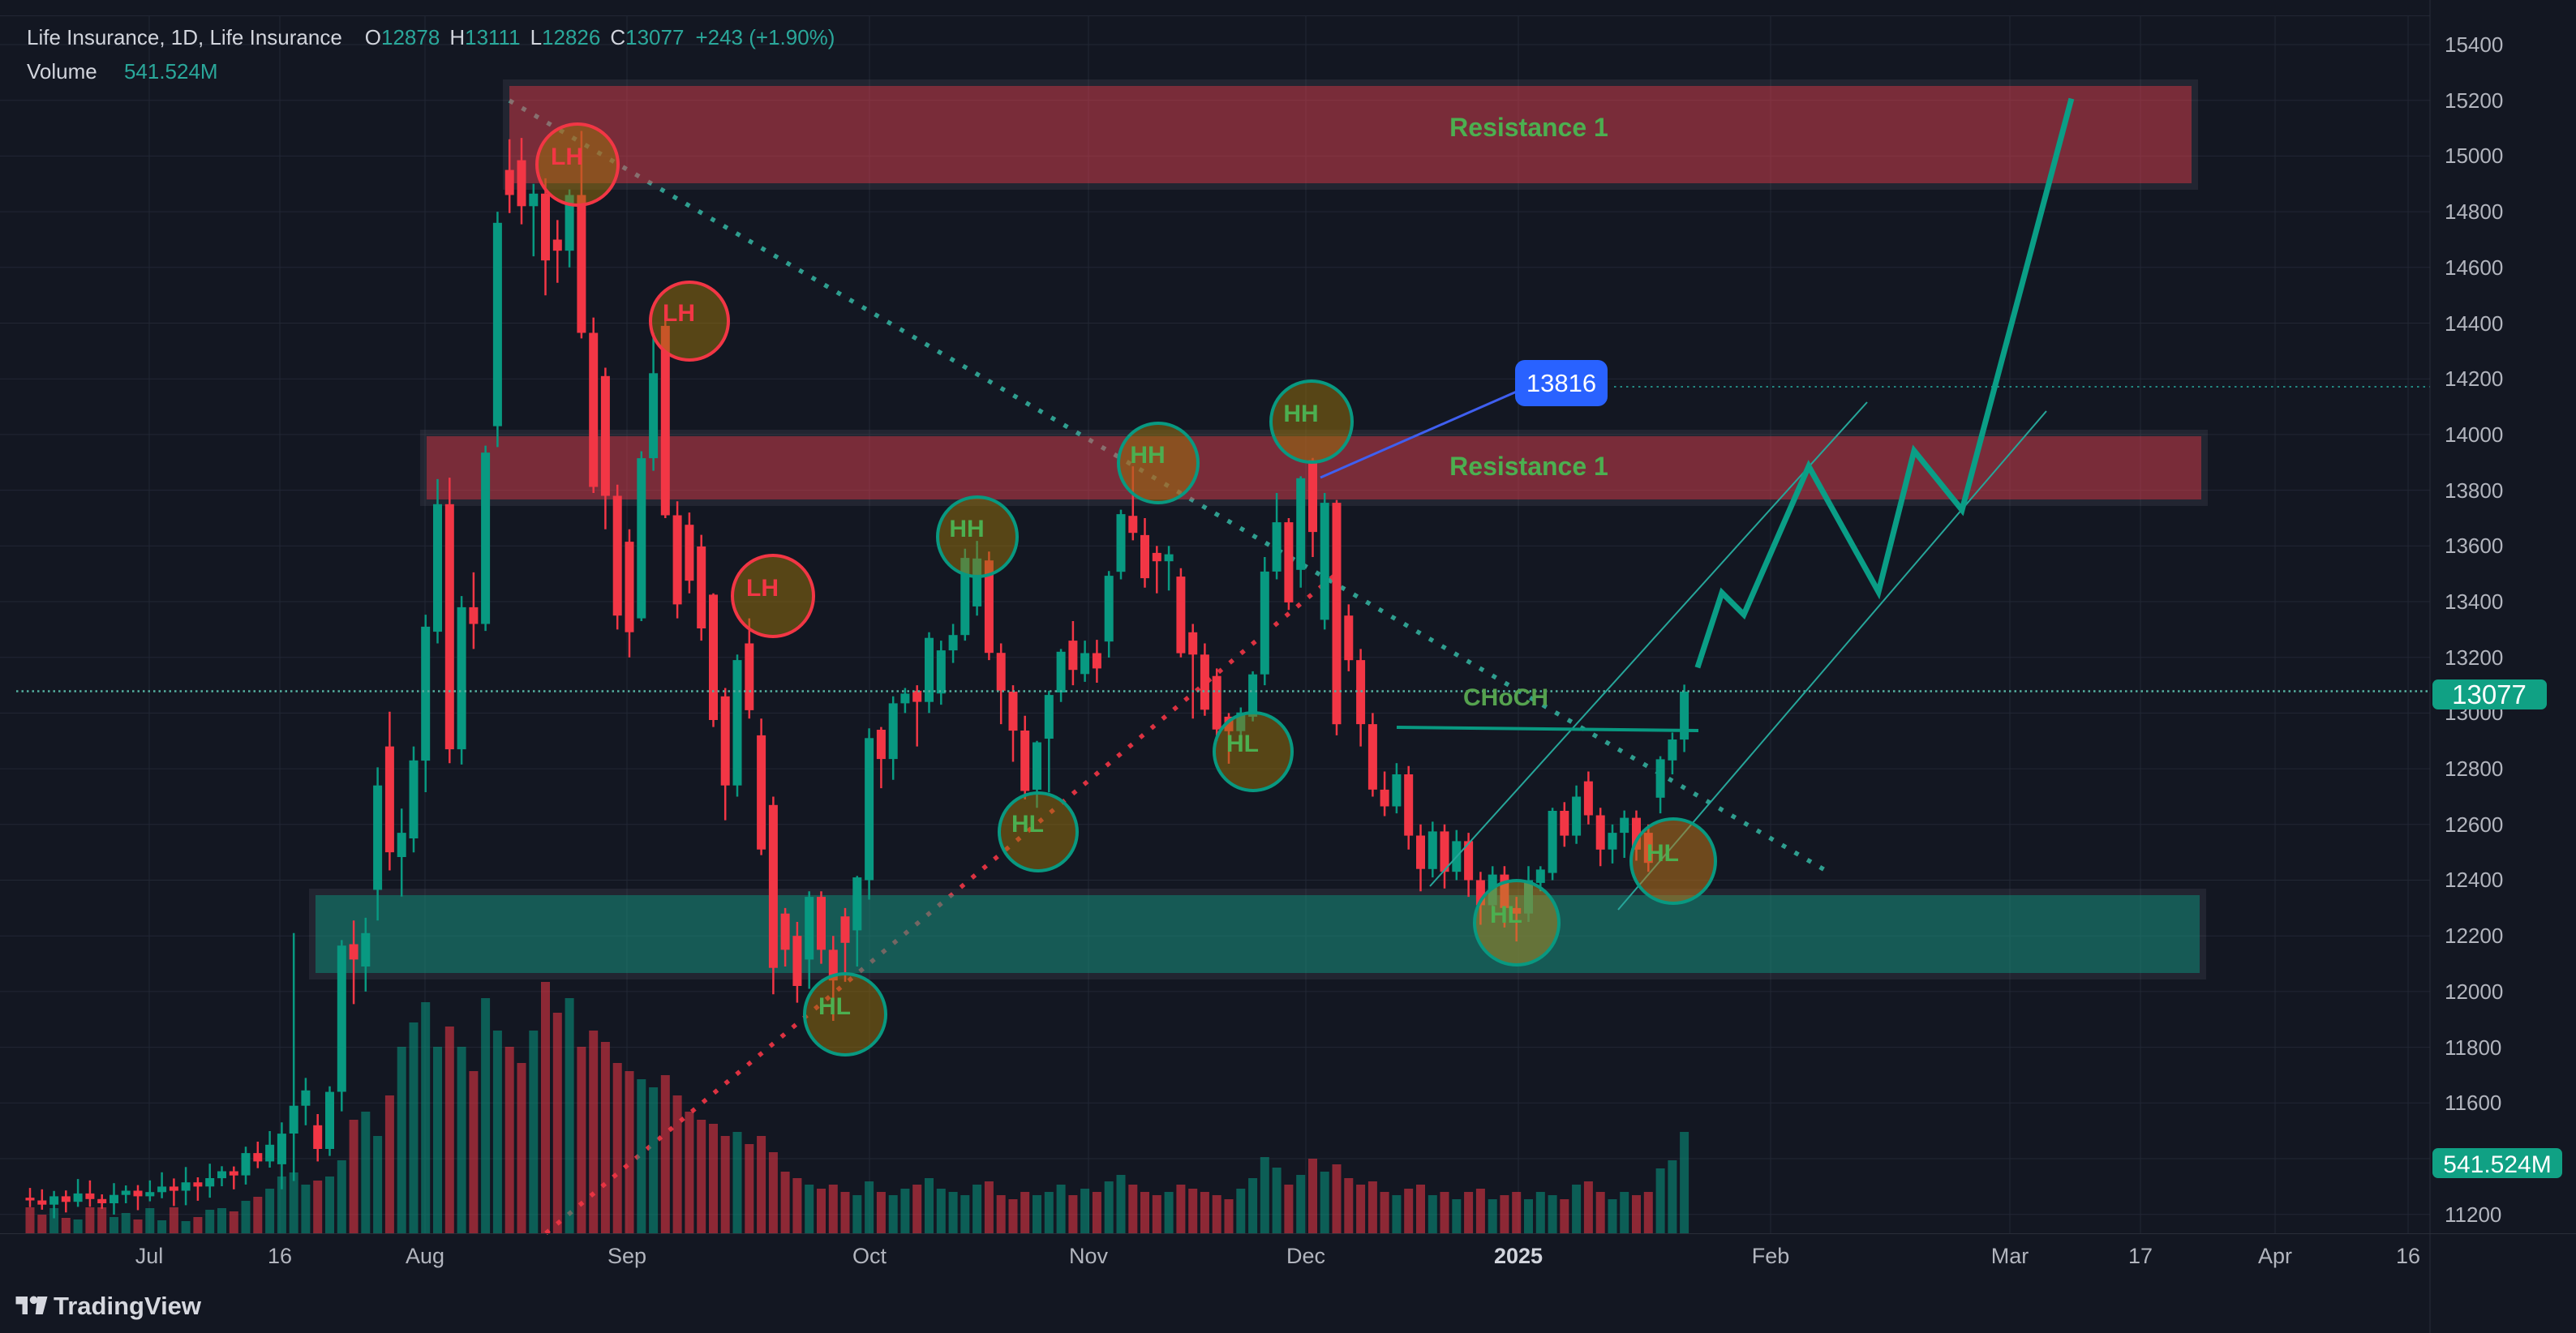 Image resolution: width=2576 pixels, height=1333 pixels. Describe the element at coordinates (2474, 378) in the screenshot. I see `svg-text: 14200` at that location.